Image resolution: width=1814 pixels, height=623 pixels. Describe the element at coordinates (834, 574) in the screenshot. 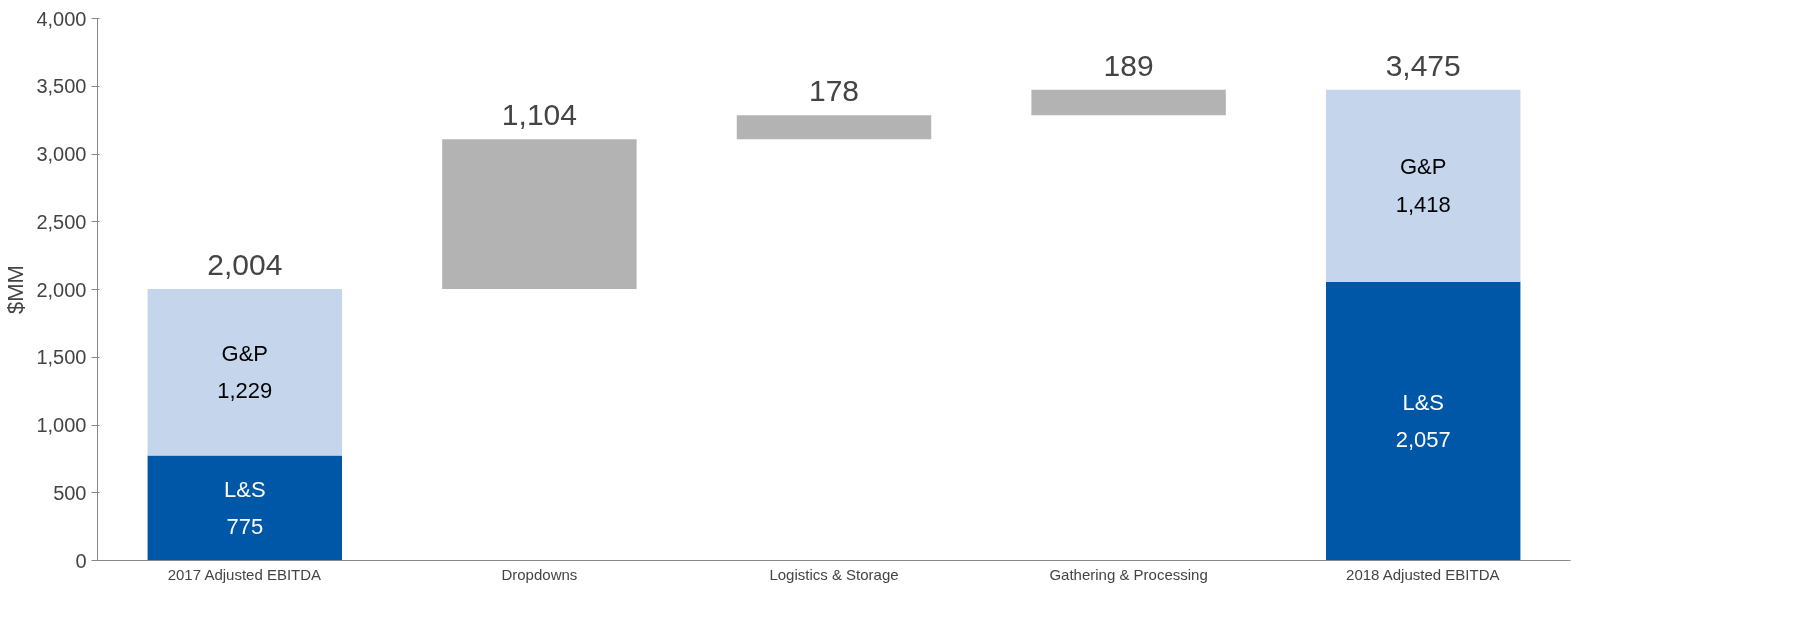

I see `x-tick-label: Logistics & Storage` at that location.